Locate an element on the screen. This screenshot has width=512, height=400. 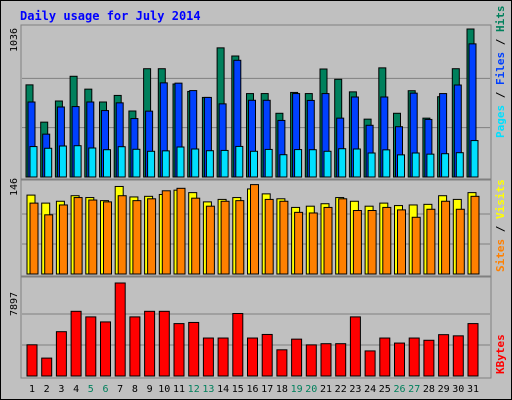
x-tick-label: 1 is located at coordinates (32, 389).